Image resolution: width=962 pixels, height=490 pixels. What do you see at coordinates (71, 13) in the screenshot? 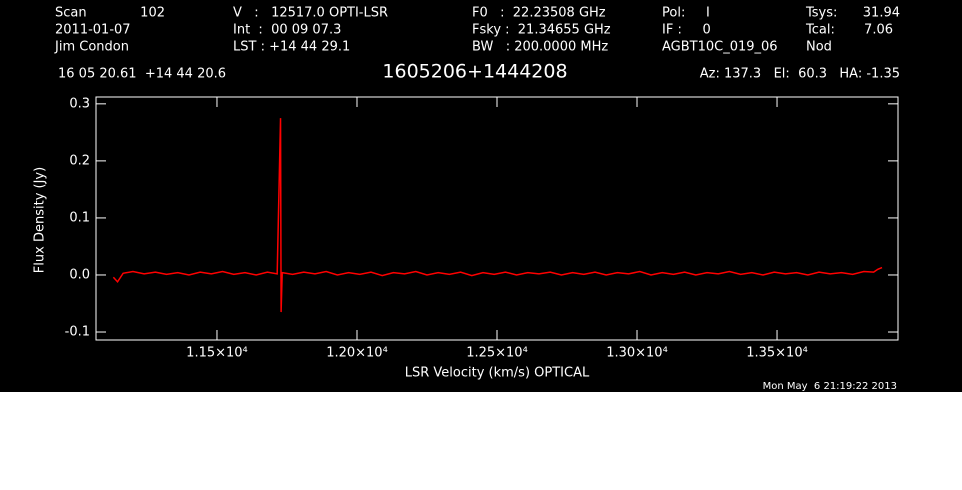
I see `label: Scan` at bounding box center [71, 13].